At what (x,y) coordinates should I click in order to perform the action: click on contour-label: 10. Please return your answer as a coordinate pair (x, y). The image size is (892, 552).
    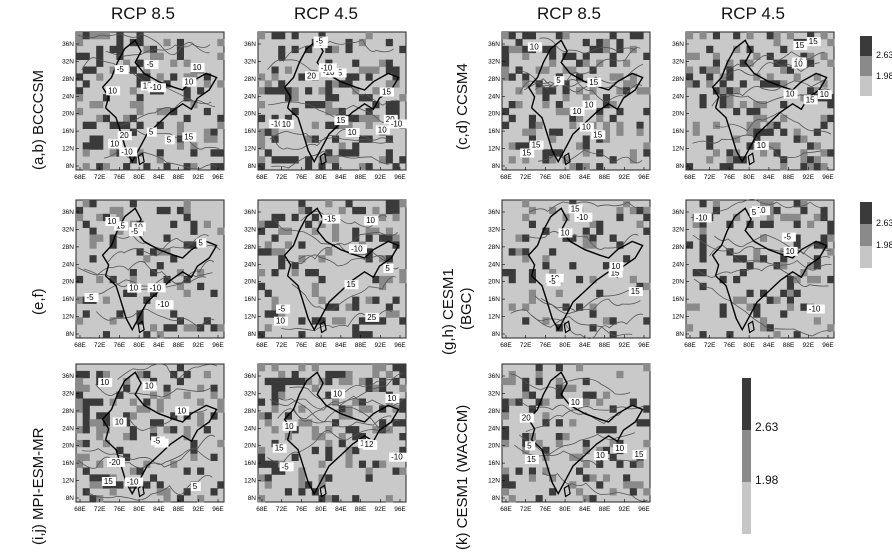
    Looking at the image, I should click on (337, 393).